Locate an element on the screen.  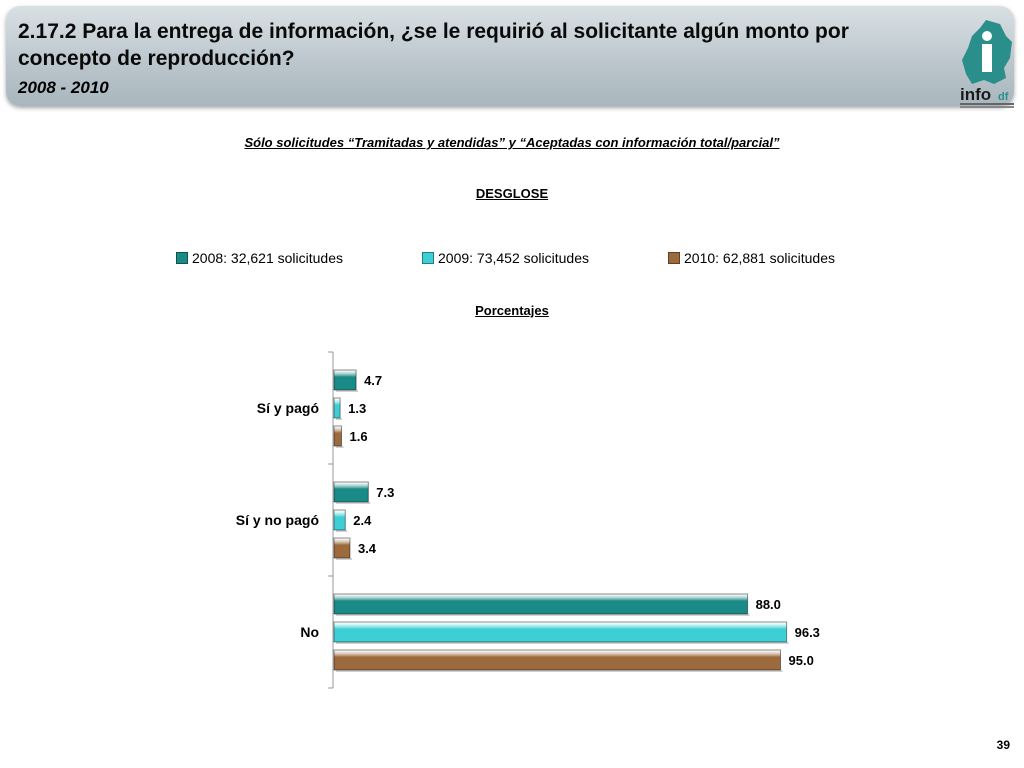
logo-wordmark: info is located at coordinates (975, 94).